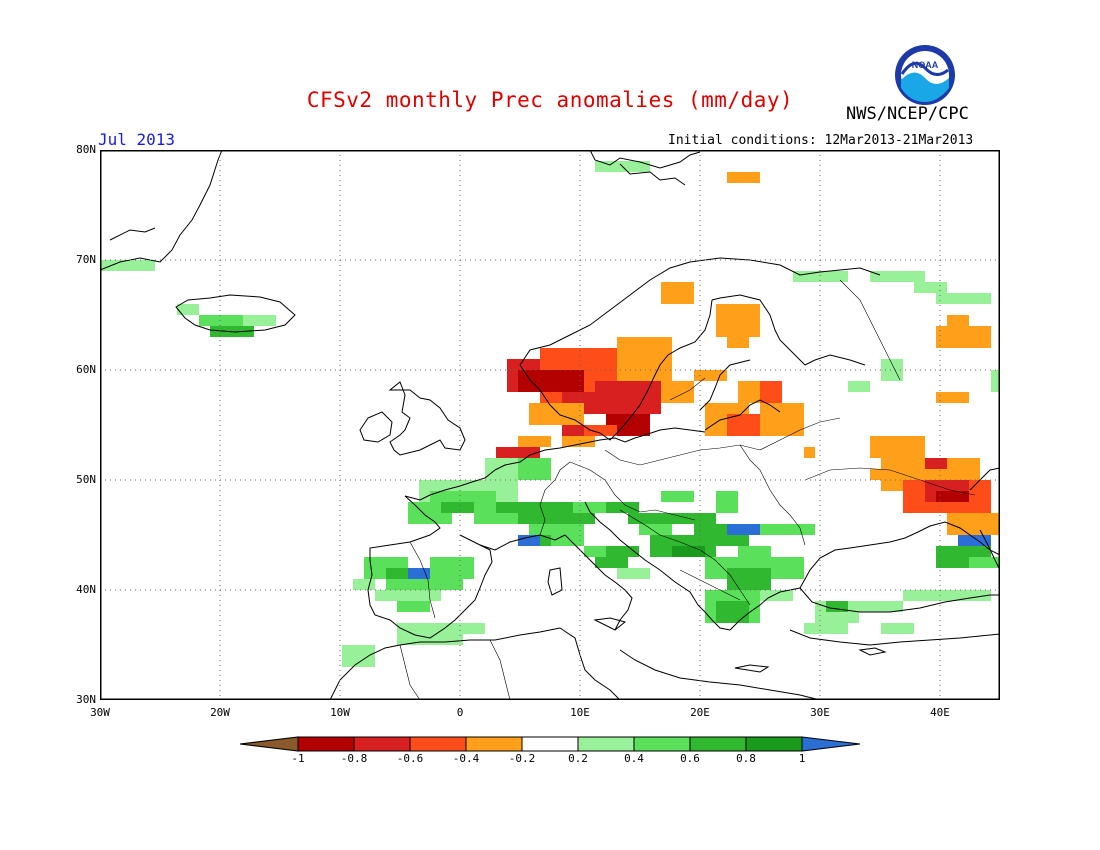  What do you see at coordinates (700, 712) in the screenshot?
I see `lon-label-20e: 20E` at bounding box center [700, 712].